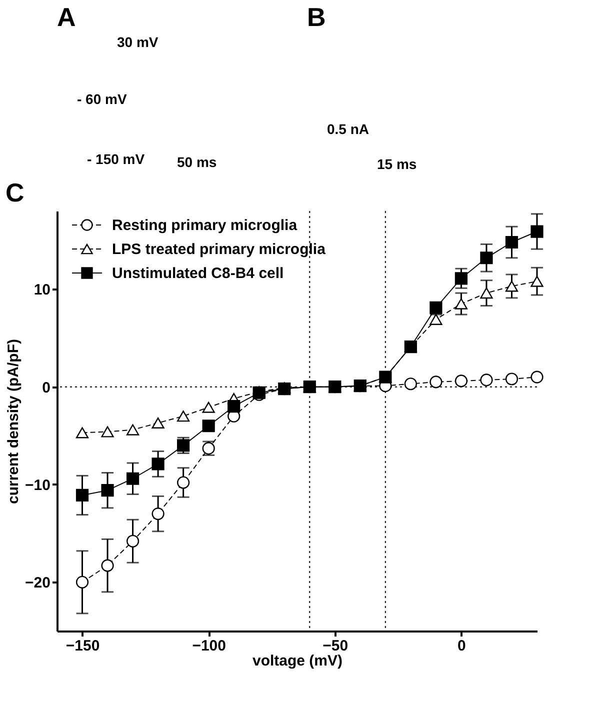  Describe the element at coordinates (83, 646) in the screenshot. I see `x-tick-label: −150` at that location.